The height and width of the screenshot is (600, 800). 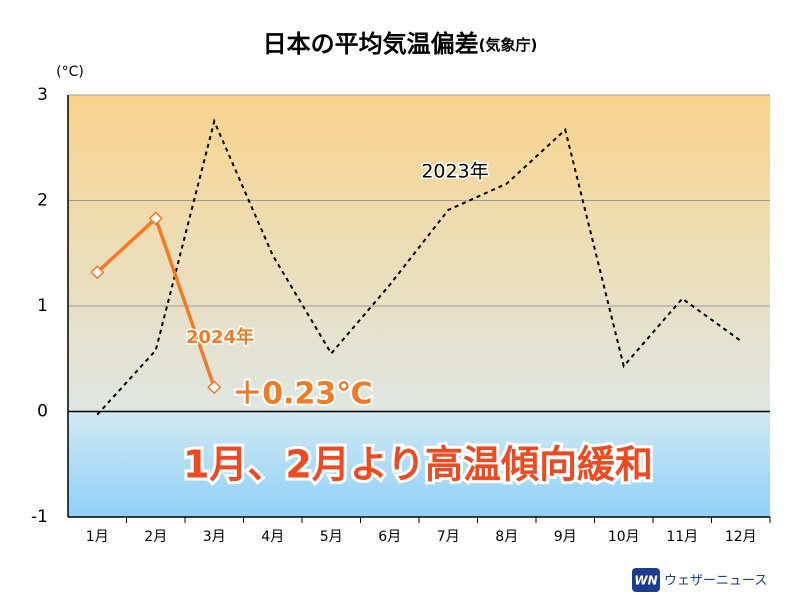 I want to click on x-tick-label: 8月, so click(x=506, y=537).